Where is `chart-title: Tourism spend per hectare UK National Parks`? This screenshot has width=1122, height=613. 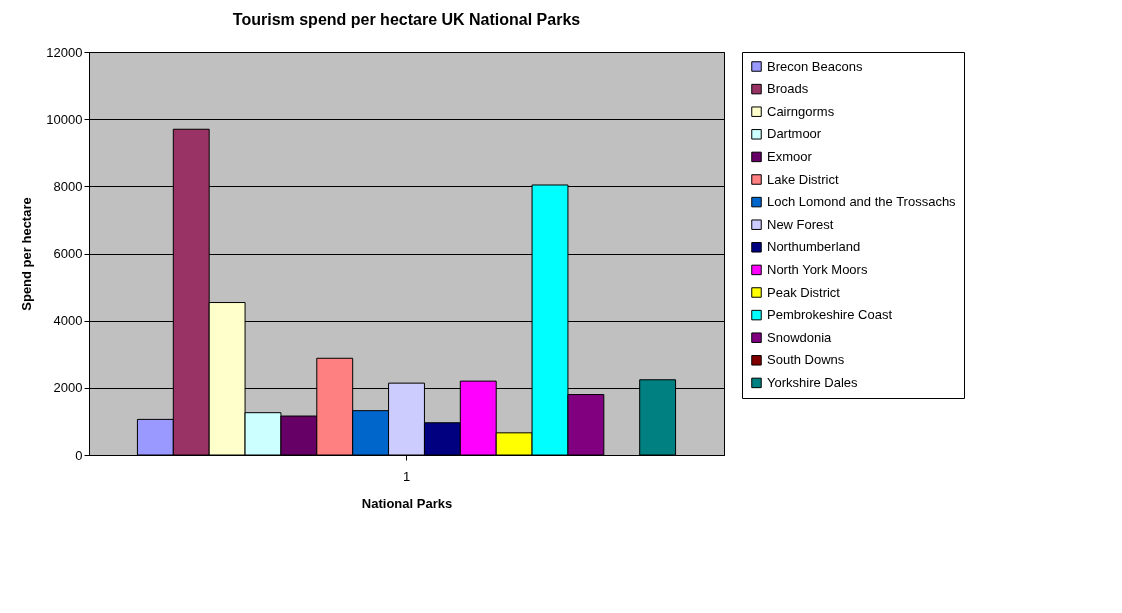 chart-title: Tourism spend per hectare UK National Parks is located at coordinates (406, 19).